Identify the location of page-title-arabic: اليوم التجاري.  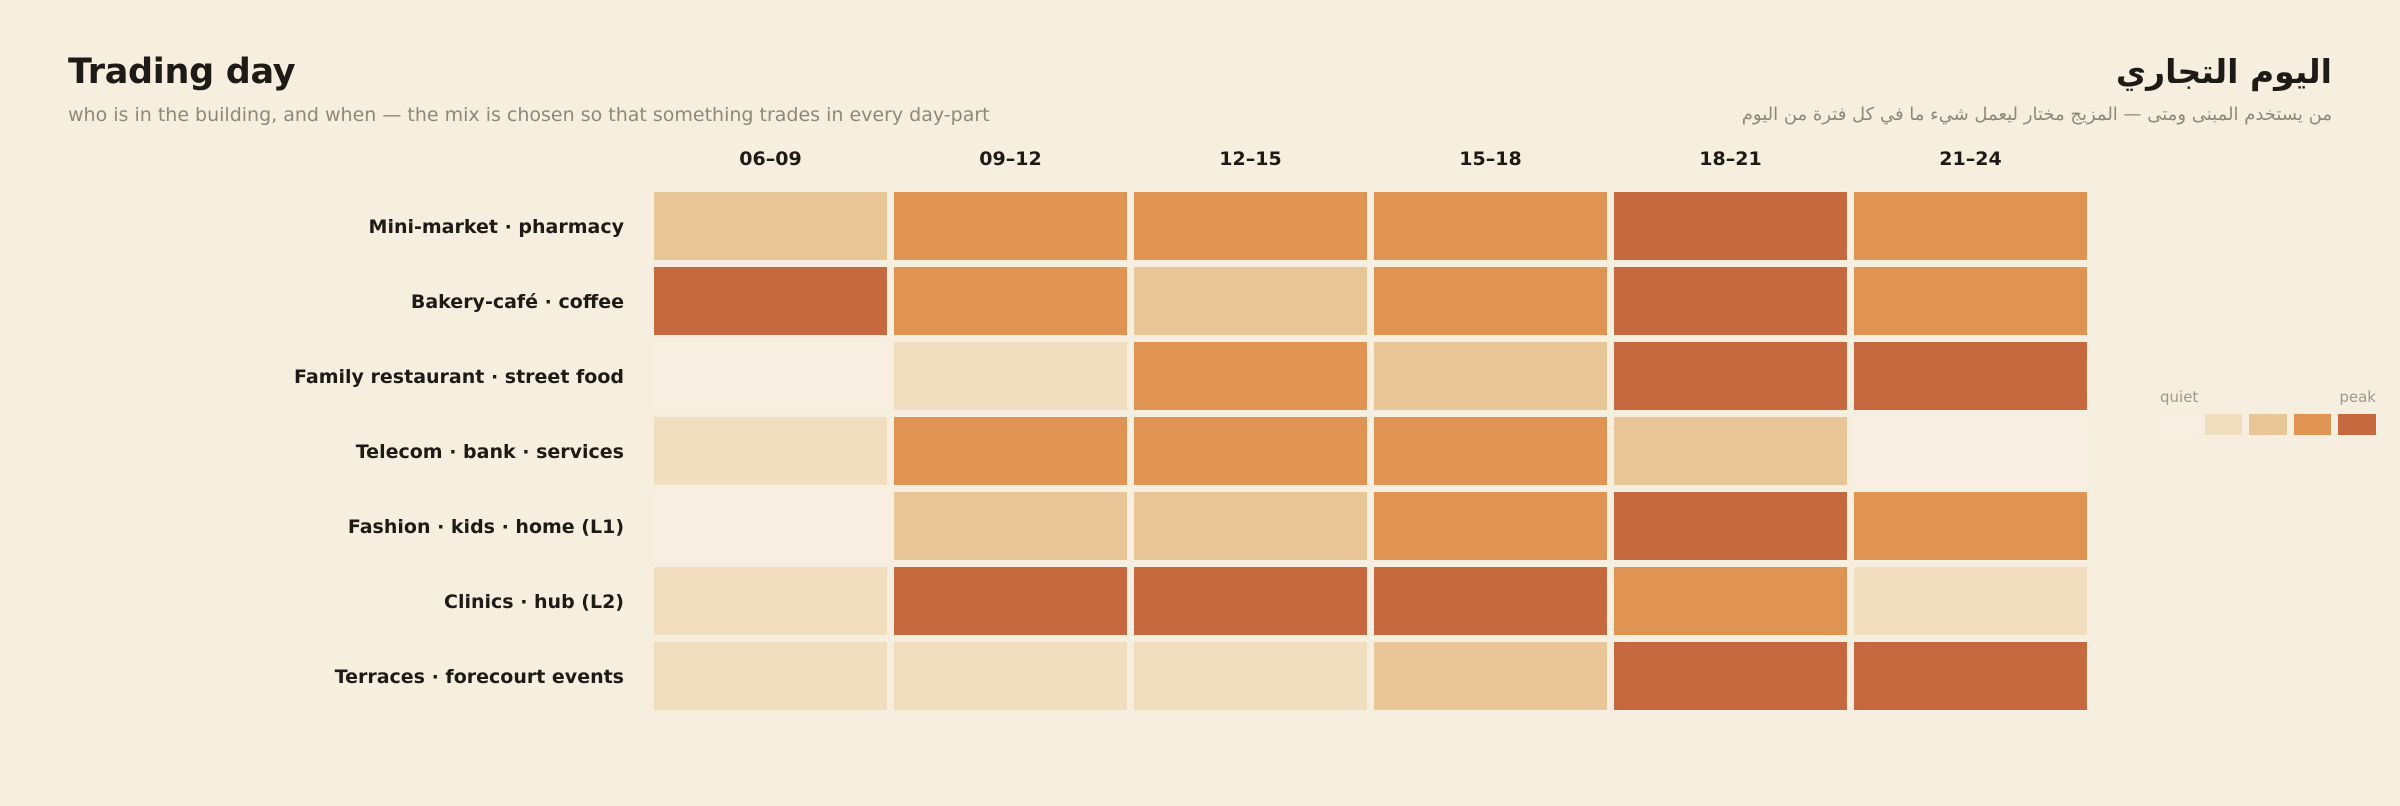
(2223, 71).